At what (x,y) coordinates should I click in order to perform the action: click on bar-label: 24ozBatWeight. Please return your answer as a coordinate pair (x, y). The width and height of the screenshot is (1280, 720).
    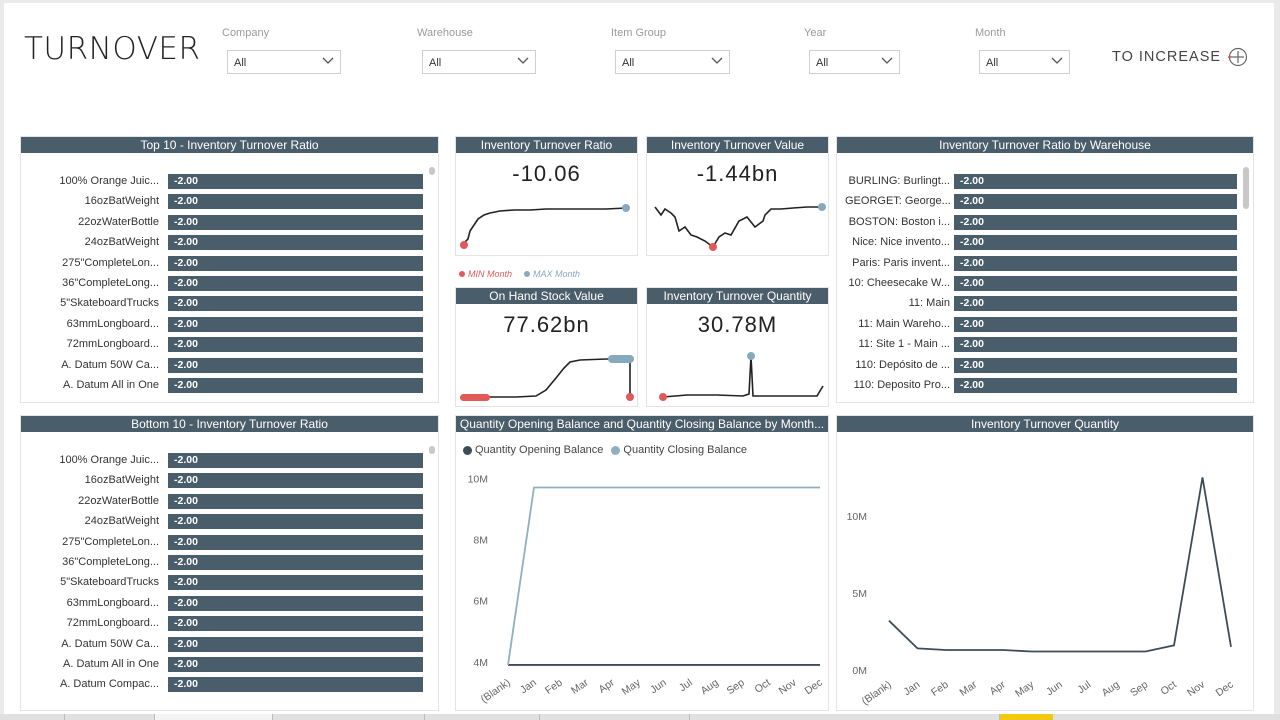
    Looking at the image, I should click on (121, 521).